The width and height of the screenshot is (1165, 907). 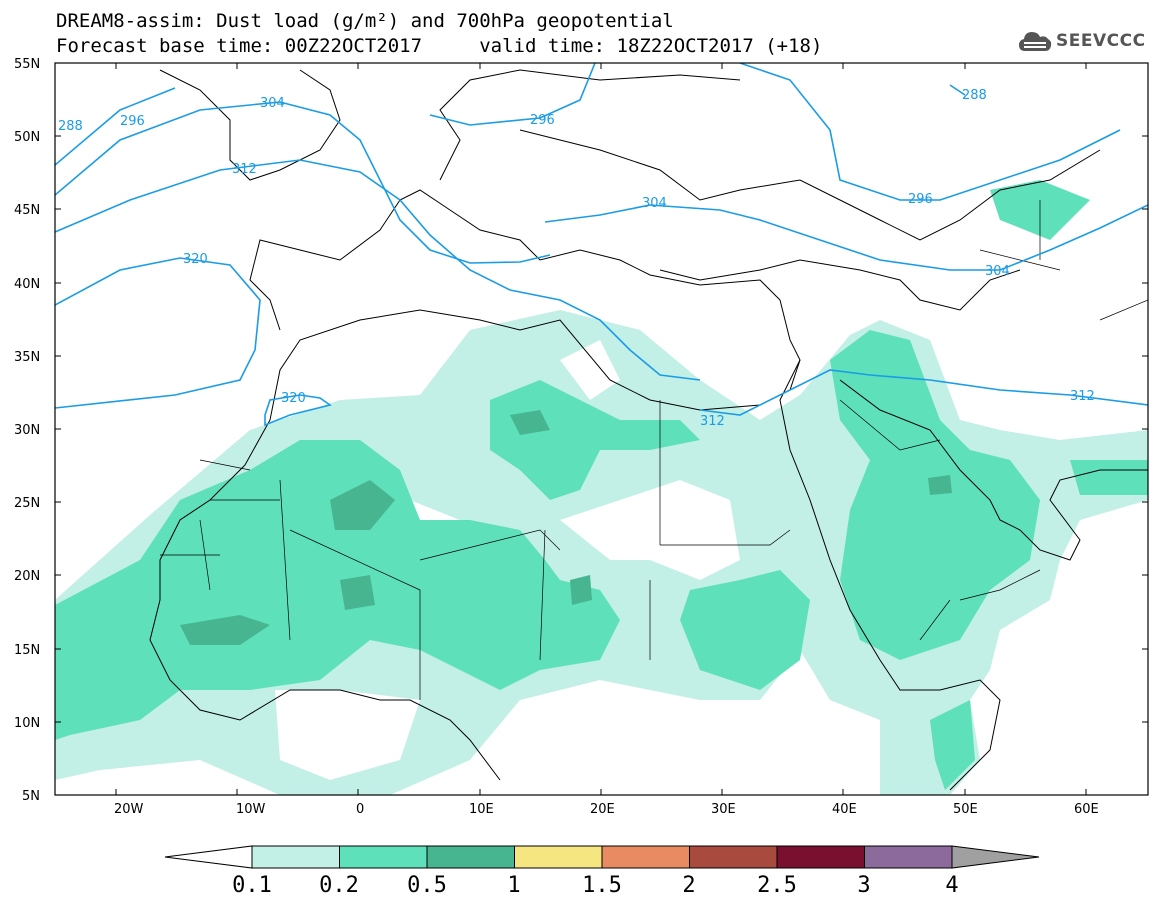 I want to click on lon-label: 60E, so click(x=1086, y=809).